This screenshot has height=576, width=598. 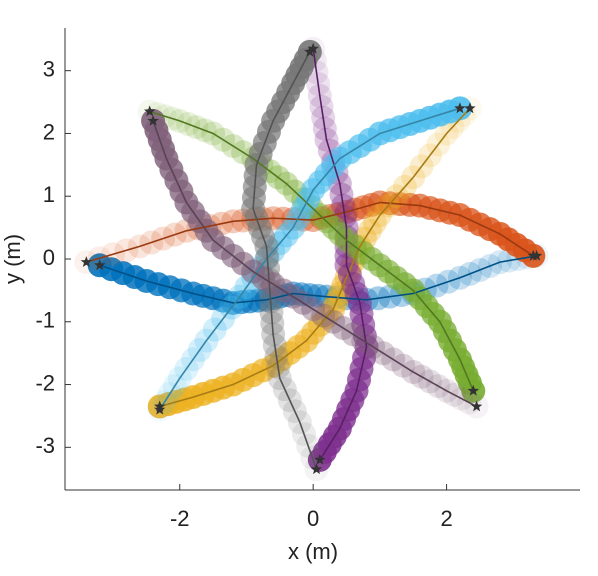 What do you see at coordinates (49, 68) in the screenshot?
I see `y-tick-label: 3` at bounding box center [49, 68].